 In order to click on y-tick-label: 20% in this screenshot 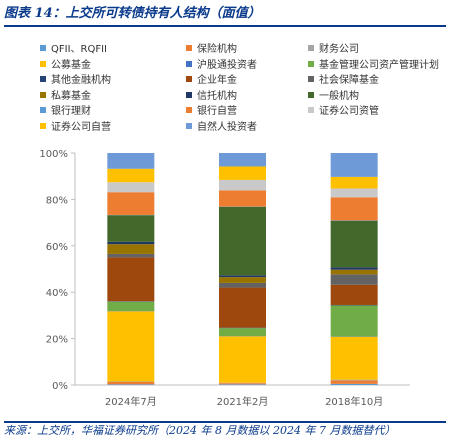, I will do `click(57, 340)`.